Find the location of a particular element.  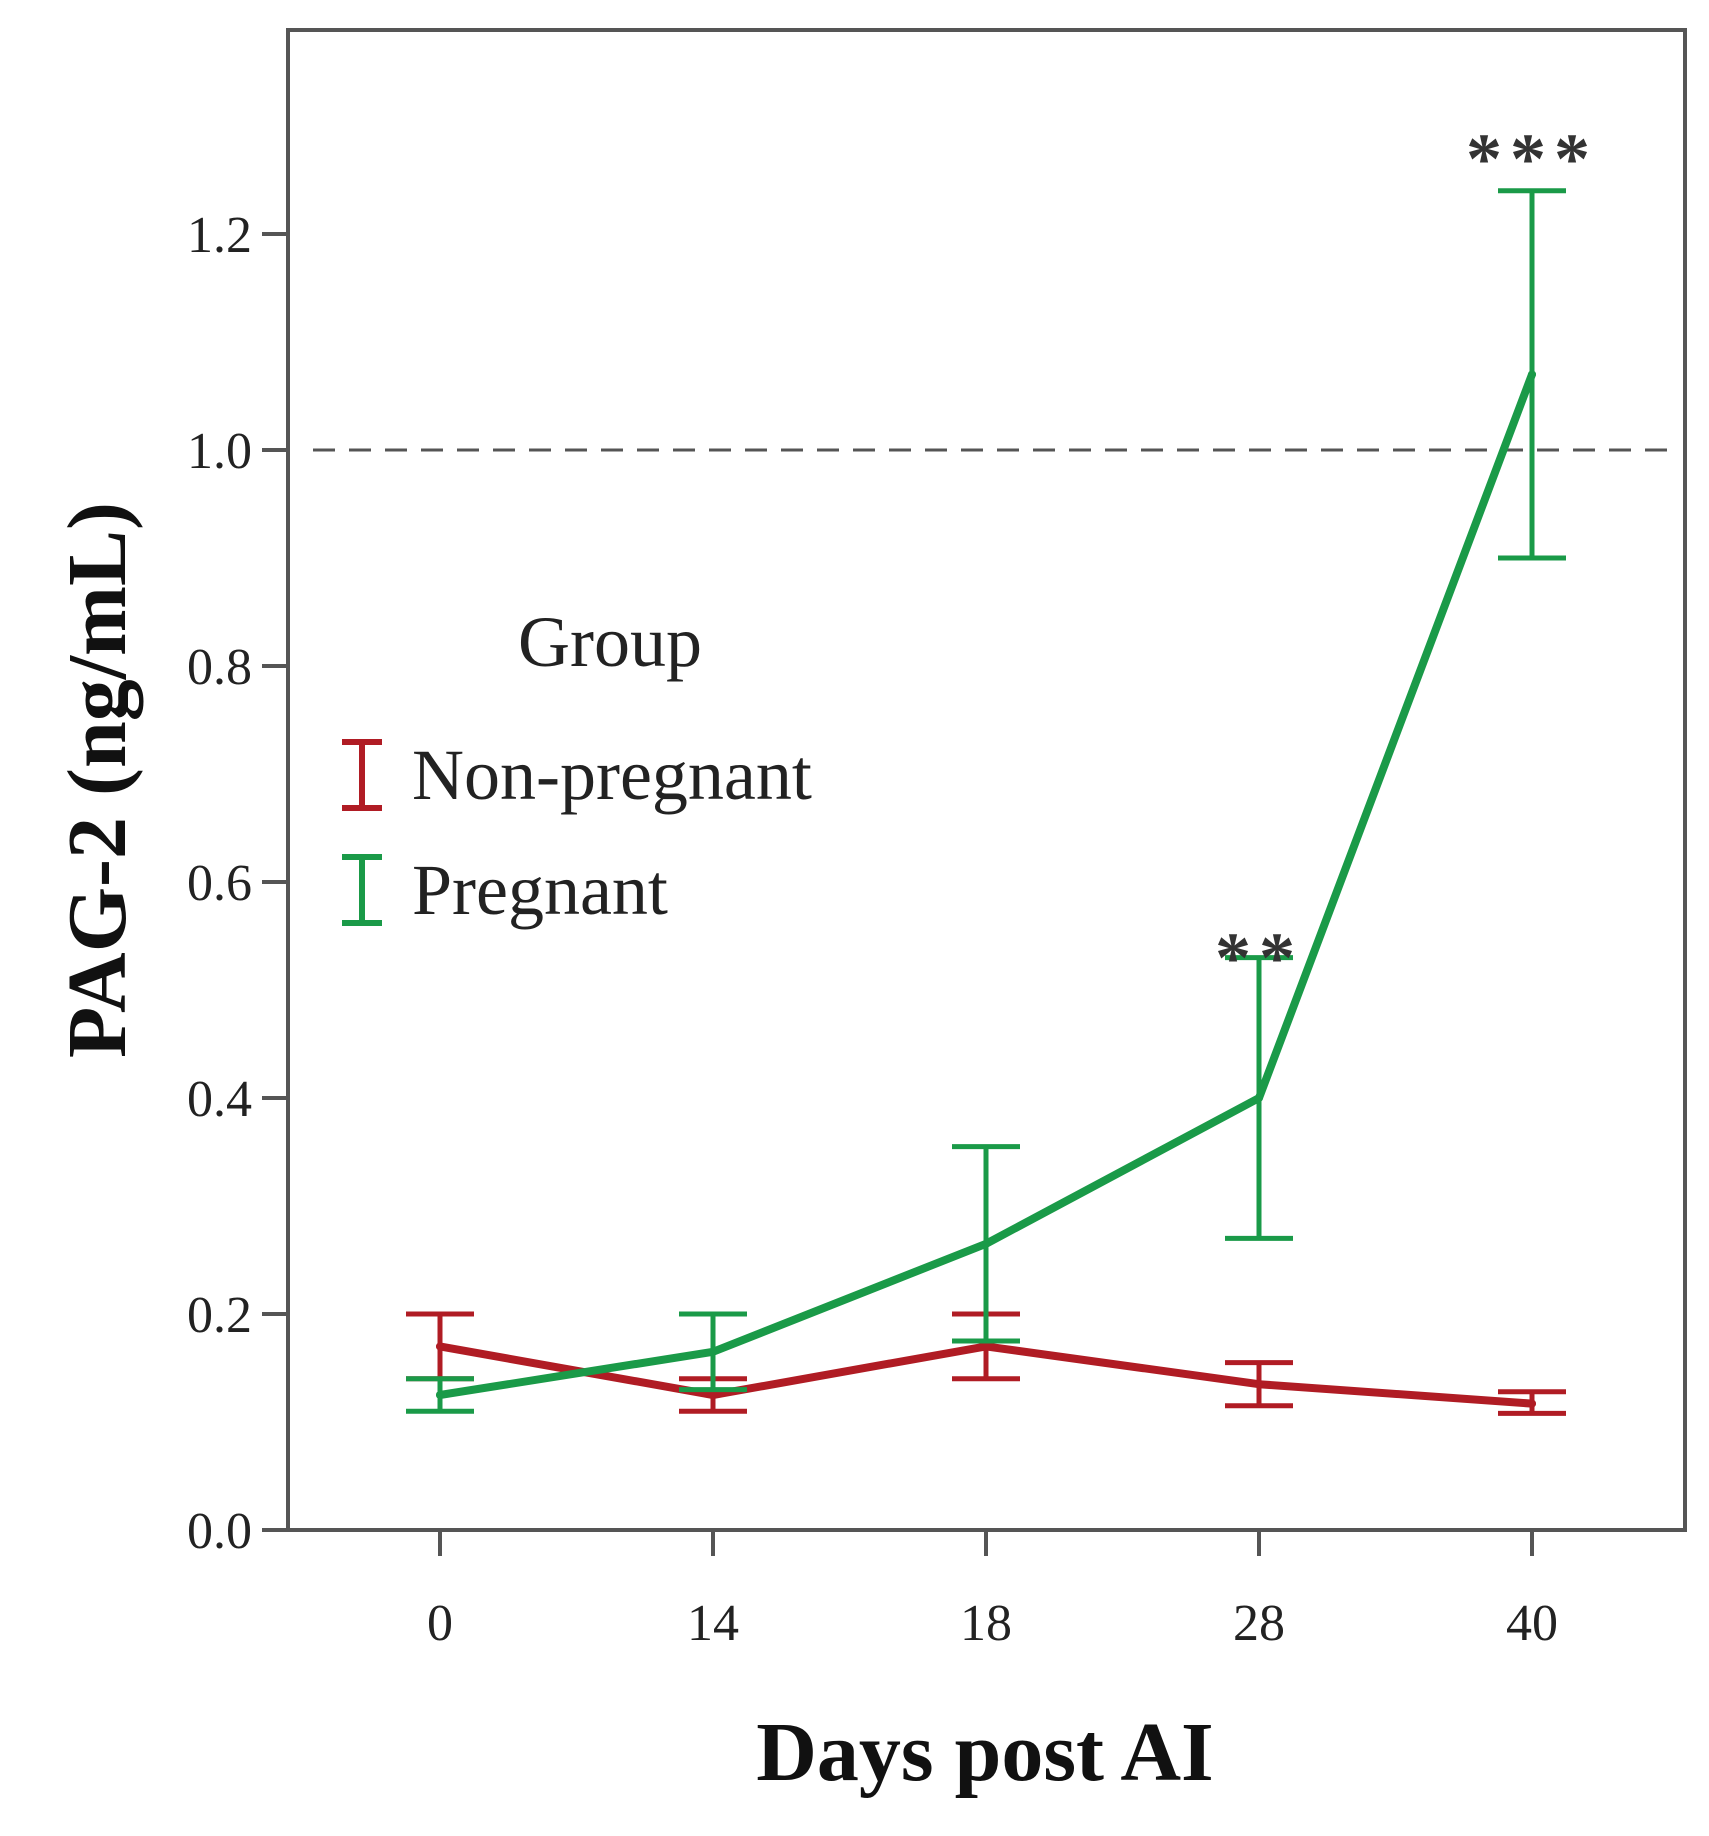

legend-item-non-pregnant: Non-pregnant is located at coordinates (577, 775).